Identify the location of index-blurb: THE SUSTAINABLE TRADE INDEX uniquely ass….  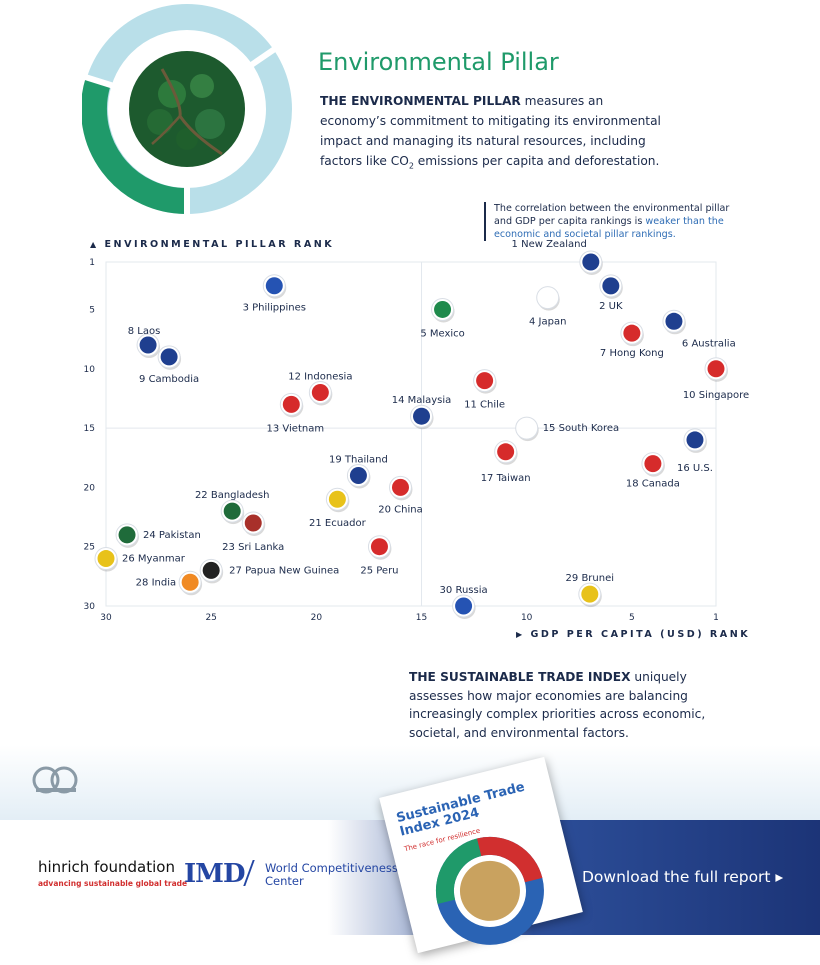
(564, 705).